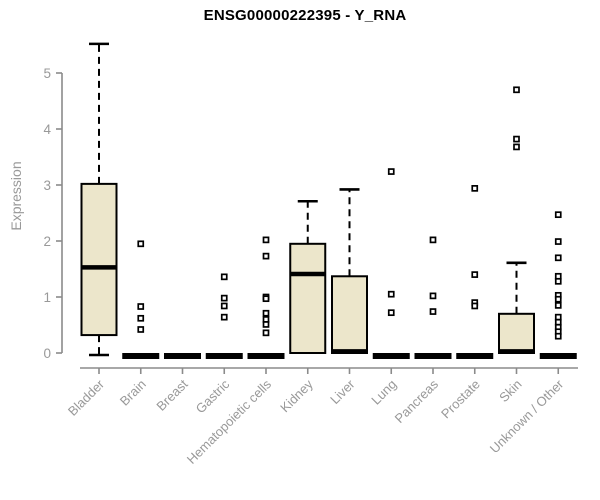  I want to click on y-tick-label: 3, so click(47, 185).